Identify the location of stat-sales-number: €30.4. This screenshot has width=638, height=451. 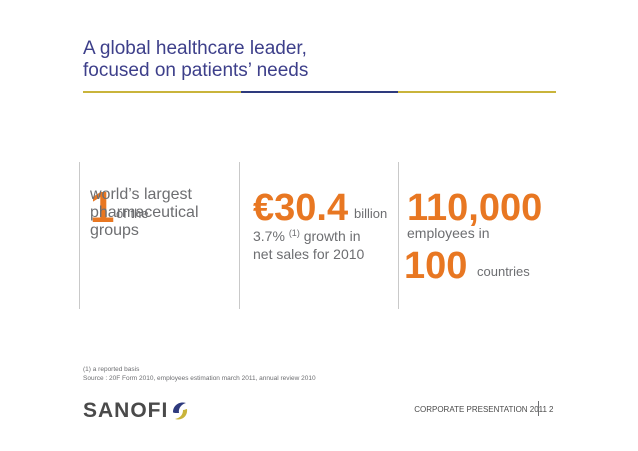
(301, 208).